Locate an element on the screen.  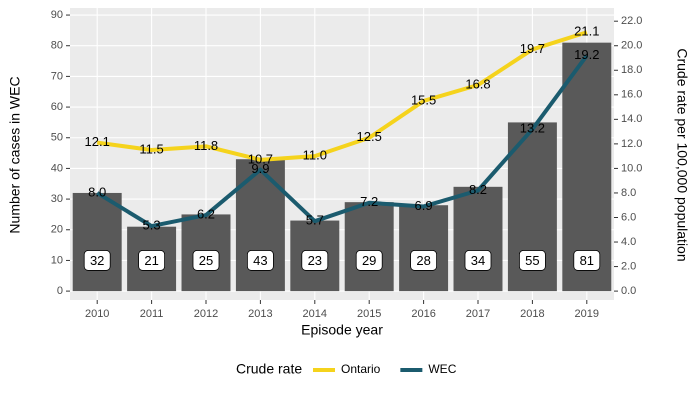
y2-tick-label: 20.0 is located at coordinates (631, 46).